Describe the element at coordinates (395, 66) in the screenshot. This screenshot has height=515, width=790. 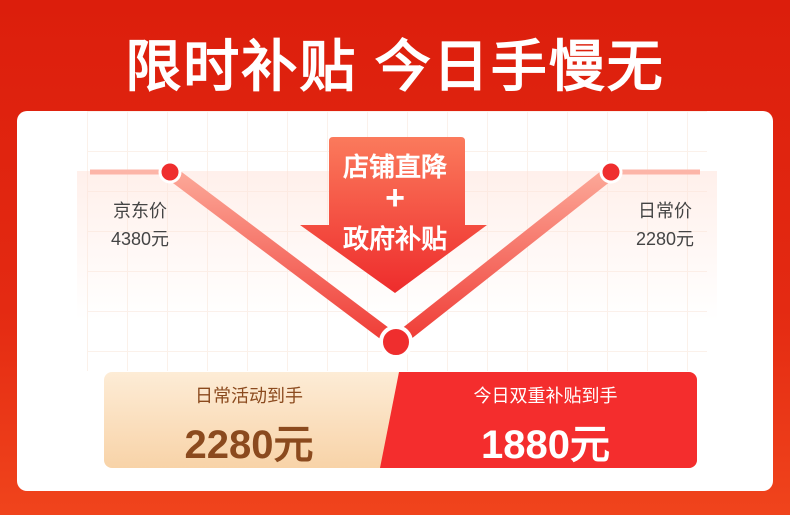
I see `banner-title: 限时补贴 今日手慢无` at that location.